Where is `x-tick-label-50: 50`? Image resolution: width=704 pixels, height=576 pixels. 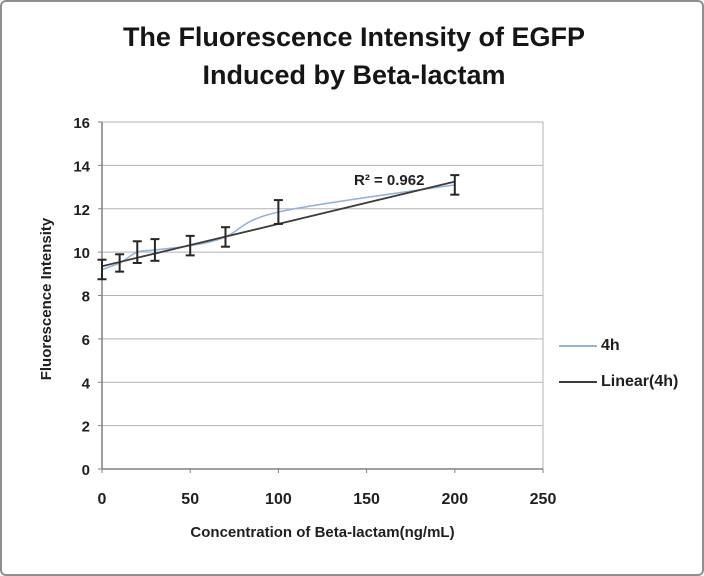 x-tick-label-50: 50 is located at coordinates (190, 499).